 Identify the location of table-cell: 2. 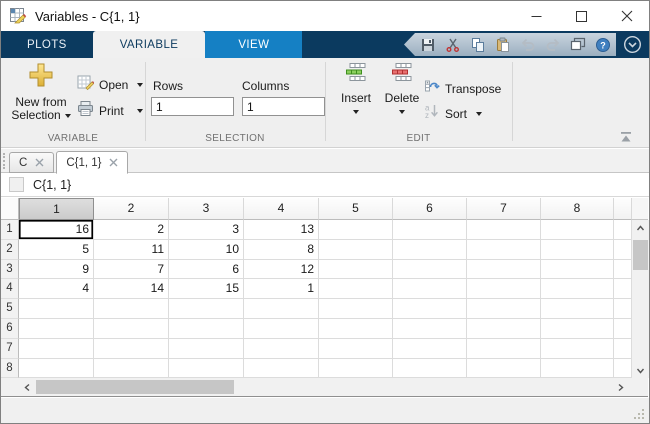
(131, 230).